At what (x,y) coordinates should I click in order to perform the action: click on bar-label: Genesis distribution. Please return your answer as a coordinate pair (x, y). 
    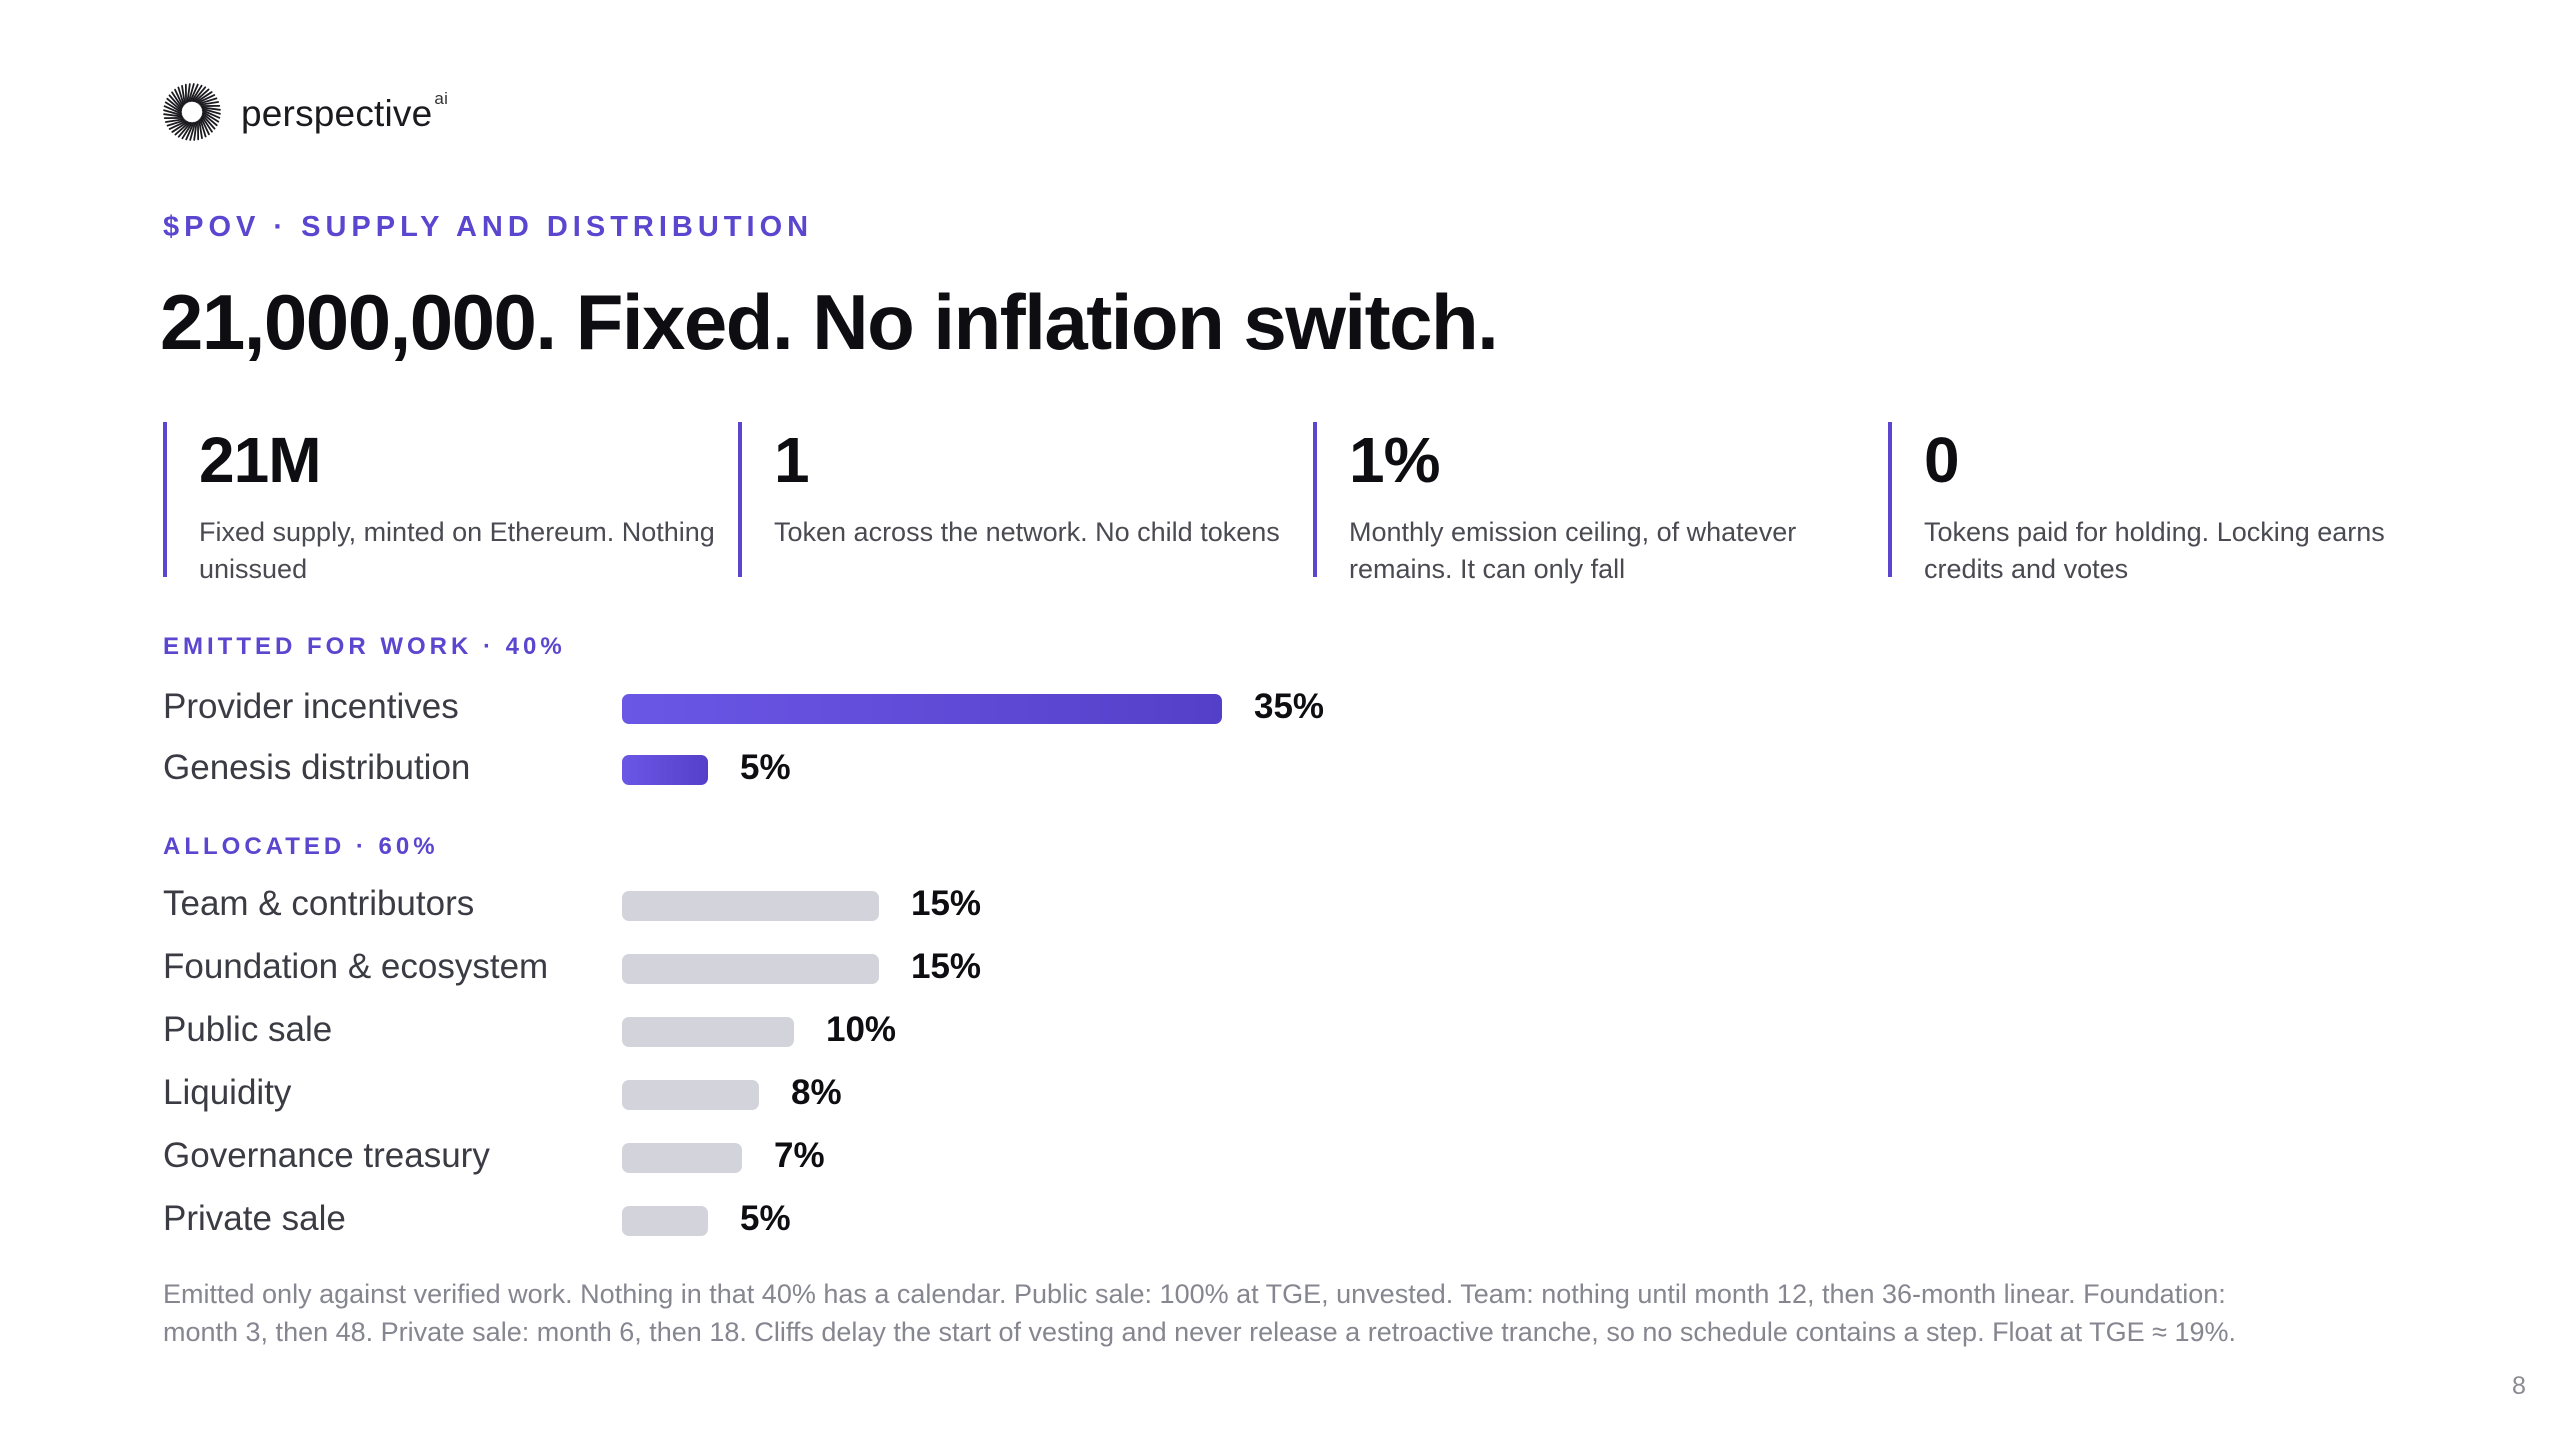
    Looking at the image, I should click on (317, 767).